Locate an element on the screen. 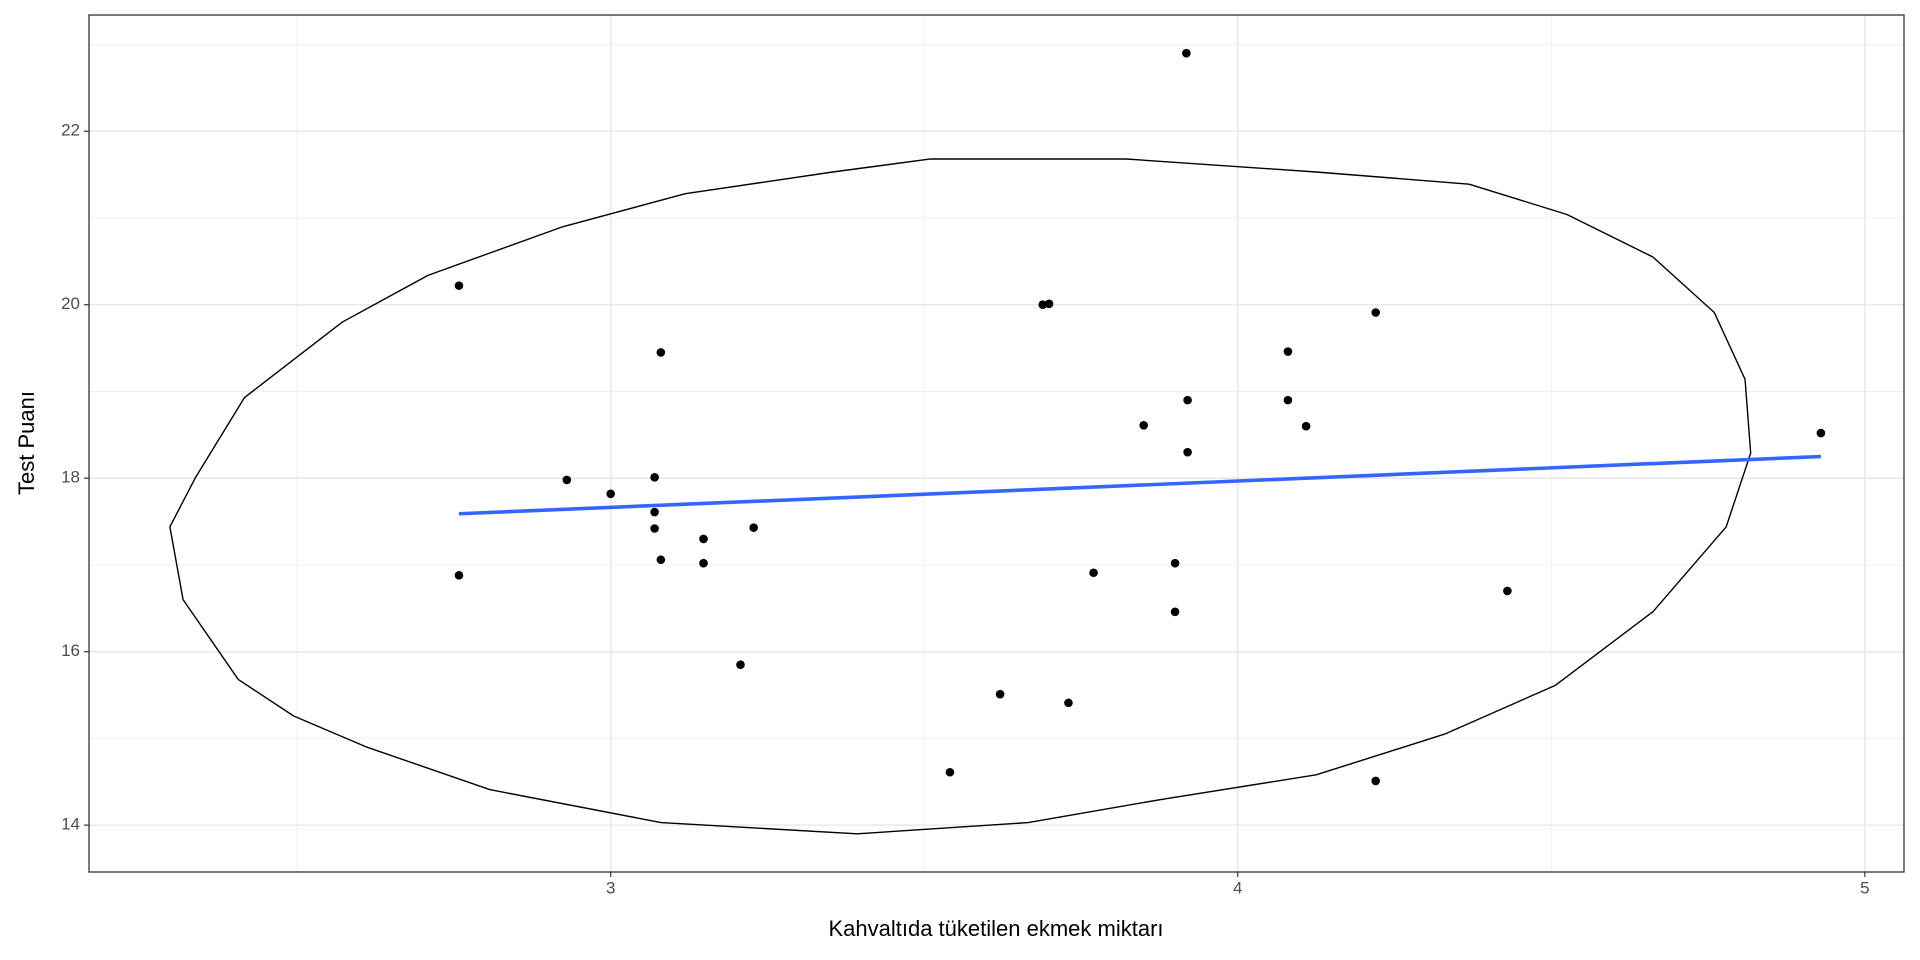 This screenshot has height=960, width=1920. x-tick-label: 3 is located at coordinates (610, 887).